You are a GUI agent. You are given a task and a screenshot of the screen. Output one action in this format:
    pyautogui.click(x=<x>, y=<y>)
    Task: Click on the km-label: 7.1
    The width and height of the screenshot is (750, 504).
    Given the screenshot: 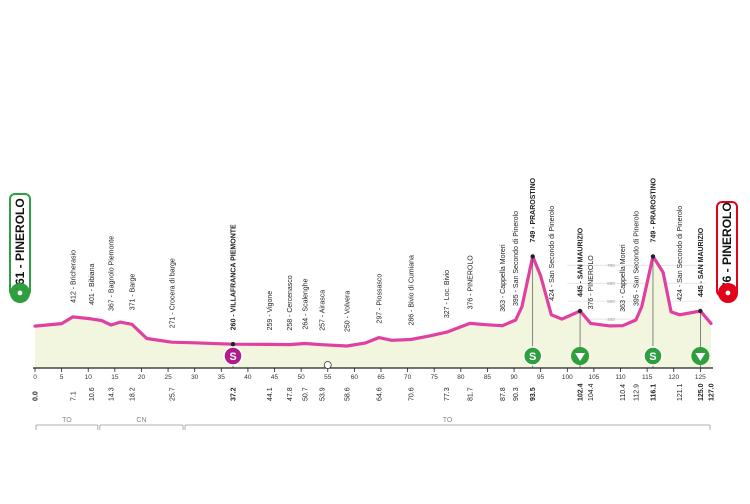 What is the action you would take?
    pyautogui.click(x=73, y=396)
    